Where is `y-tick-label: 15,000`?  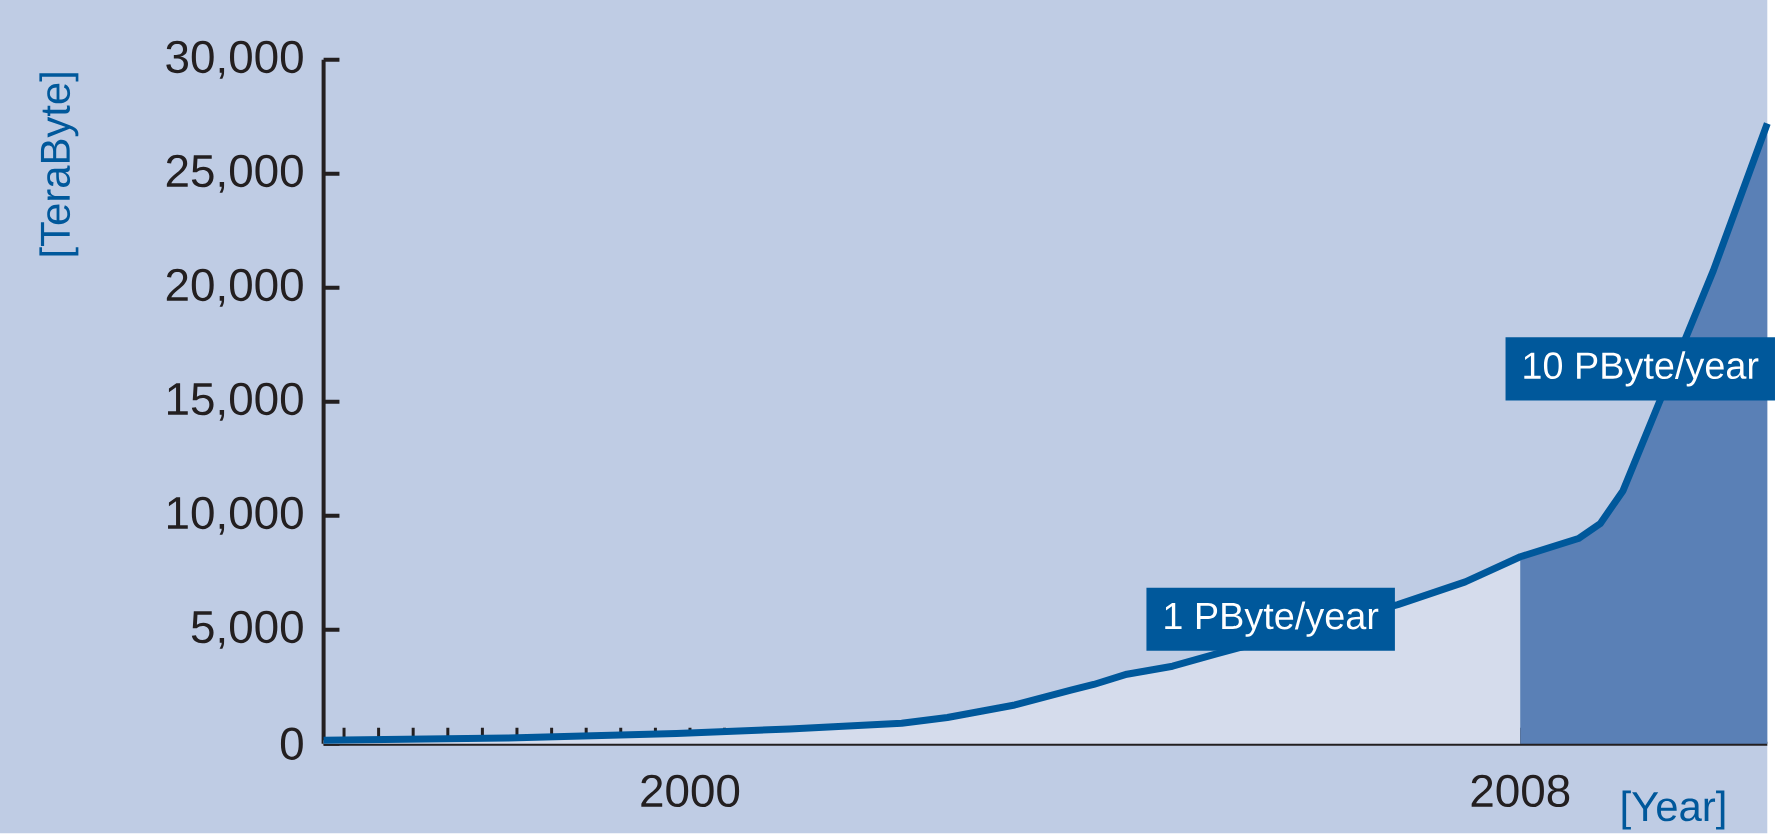 y-tick-label: 15,000 is located at coordinates (235, 401).